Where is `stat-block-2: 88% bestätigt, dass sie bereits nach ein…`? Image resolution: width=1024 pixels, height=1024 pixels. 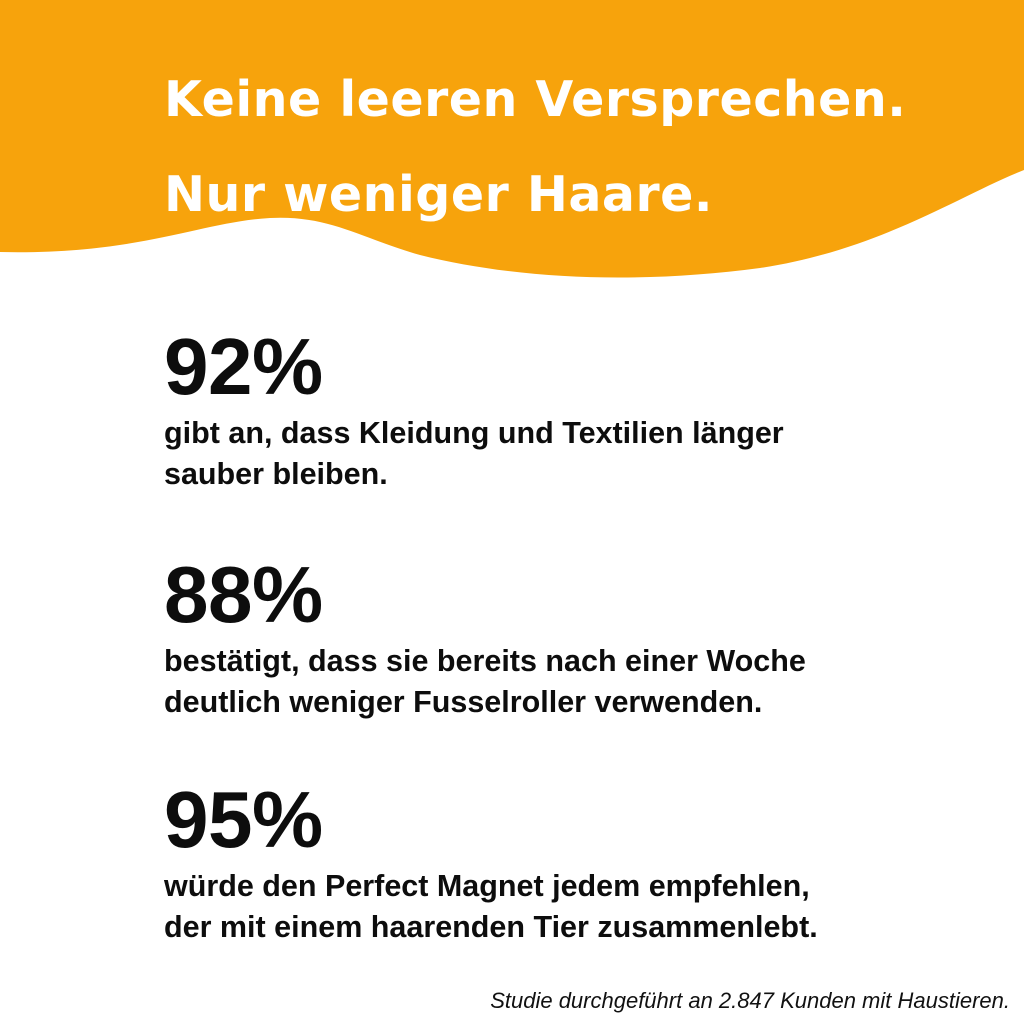
stat-block-2: 88% bestätigt, dass sie bereits nach ein… is located at coordinates (485, 639).